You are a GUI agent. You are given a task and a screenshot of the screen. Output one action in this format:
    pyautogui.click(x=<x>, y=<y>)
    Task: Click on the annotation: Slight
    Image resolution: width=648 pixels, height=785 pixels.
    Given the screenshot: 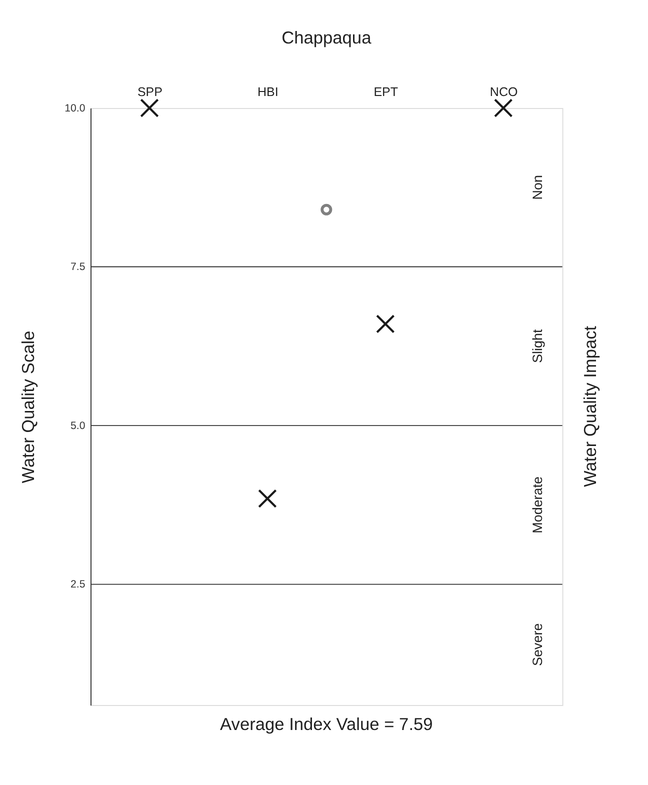 What is the action you would take?
    pyautogui.click(x=538, y=346)
    